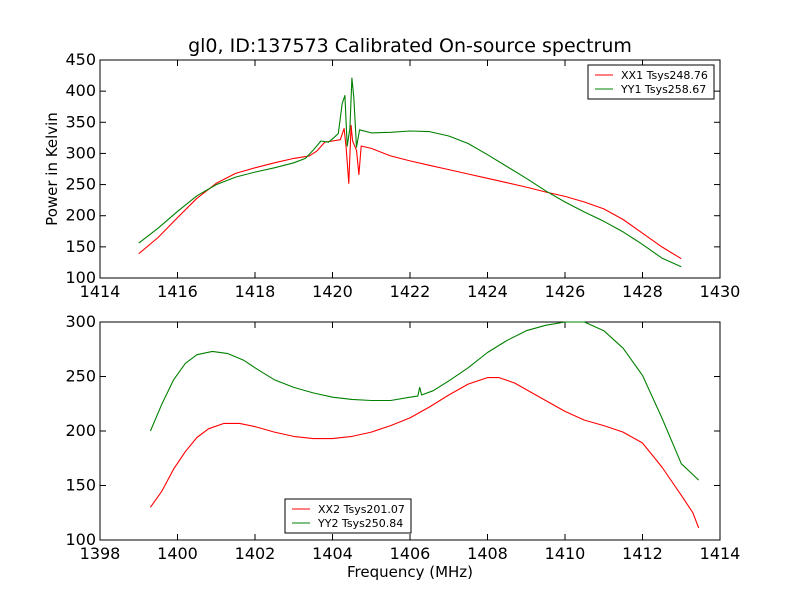  I want to click on x-tick-label: 1420, so click(332, 291).